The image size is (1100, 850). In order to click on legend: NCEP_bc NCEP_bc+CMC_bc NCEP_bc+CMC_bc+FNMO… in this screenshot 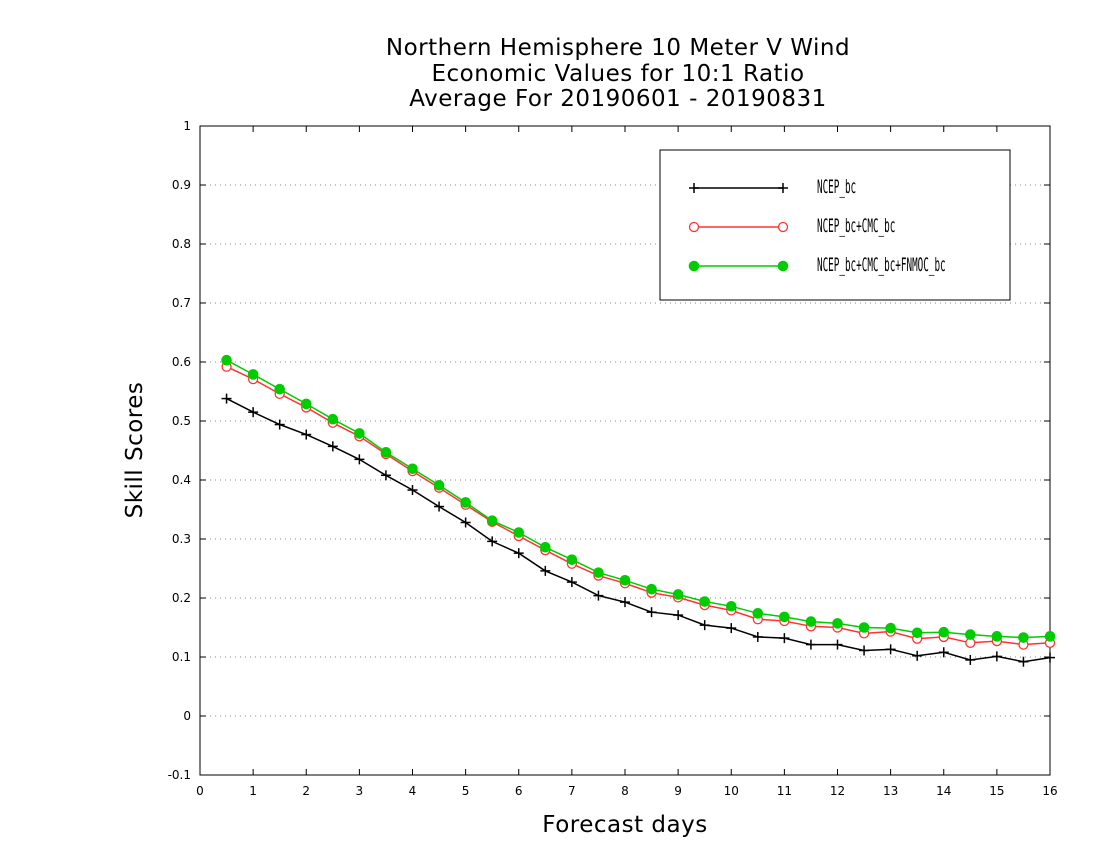, I will do `click(835, 225)`.